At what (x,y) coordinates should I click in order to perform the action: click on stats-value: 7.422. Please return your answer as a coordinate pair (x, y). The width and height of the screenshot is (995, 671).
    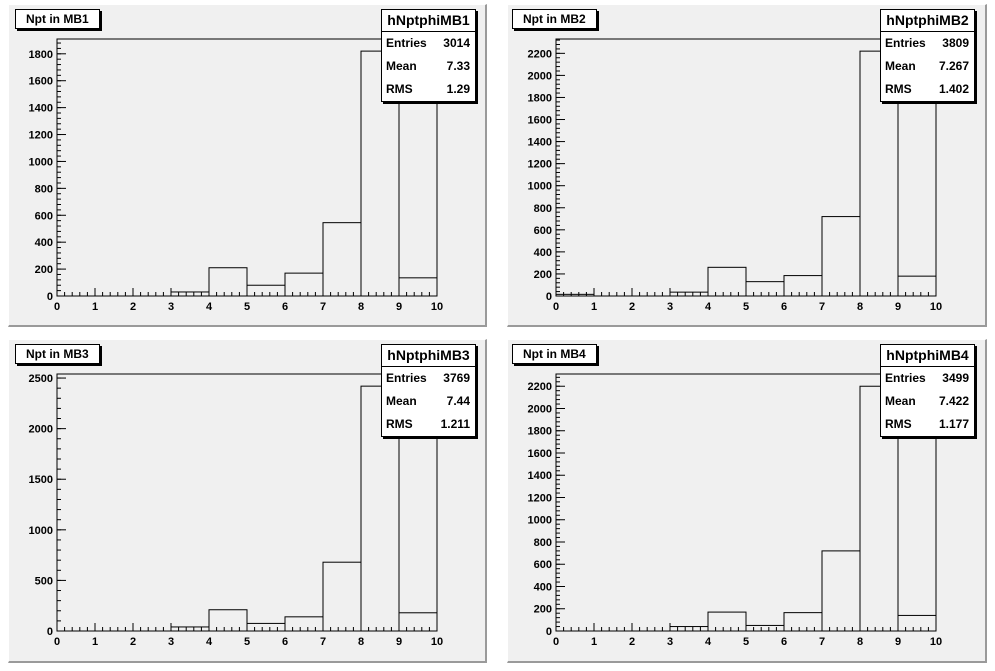
    Looking at the image, I should click on (953, 401).